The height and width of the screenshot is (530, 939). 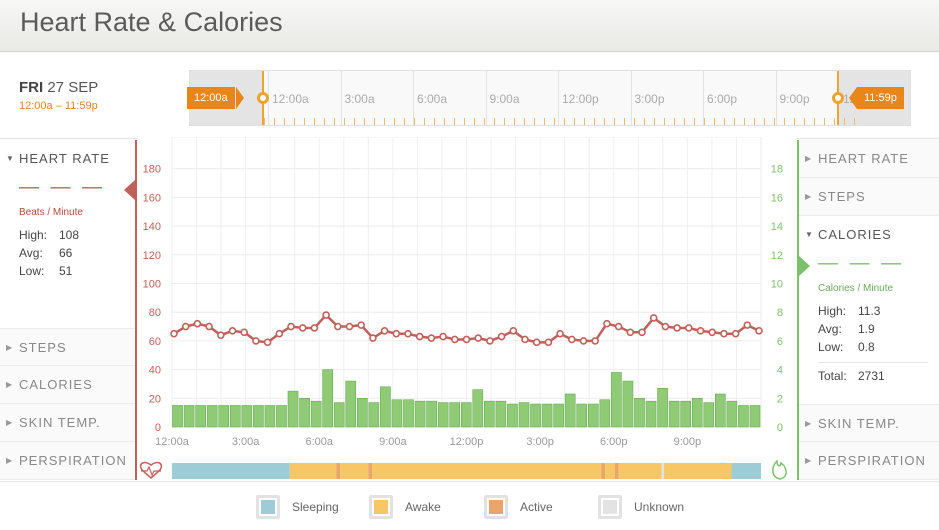 What do you see at coordinates (32, 271) in the screenshot?
I see `stat-key: Low:` at bounding box center [32, 271].